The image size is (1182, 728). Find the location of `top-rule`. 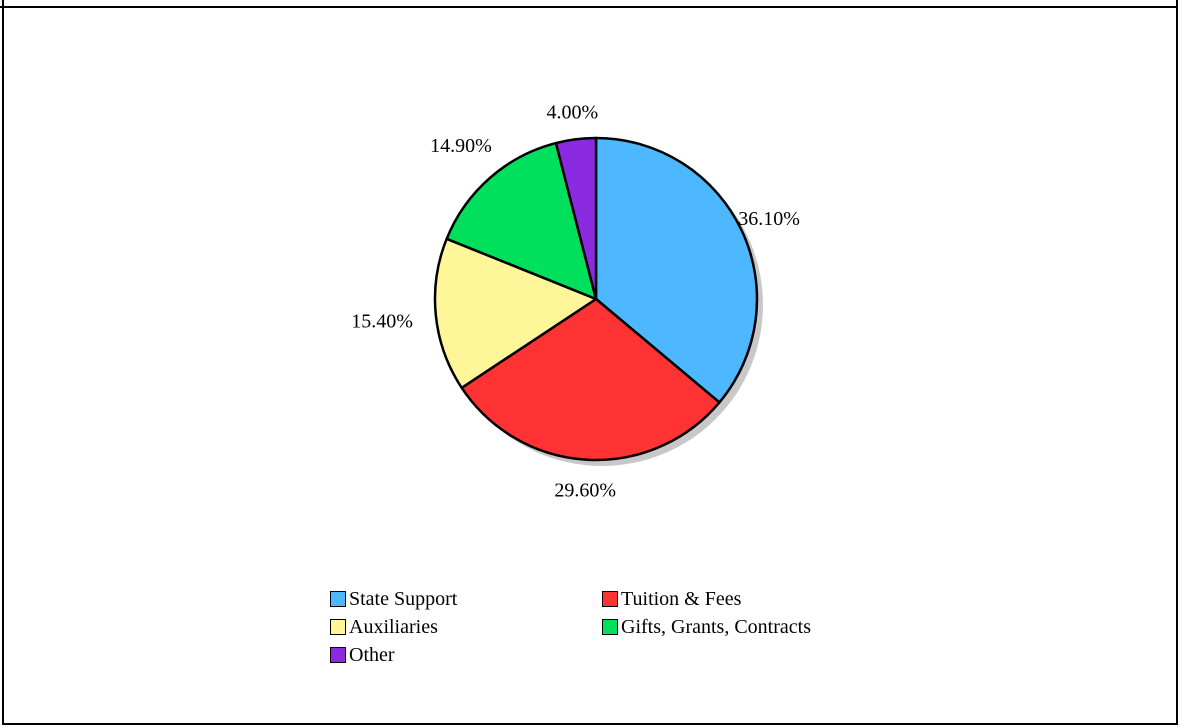

top-rule is located at coordinates (588, 7).